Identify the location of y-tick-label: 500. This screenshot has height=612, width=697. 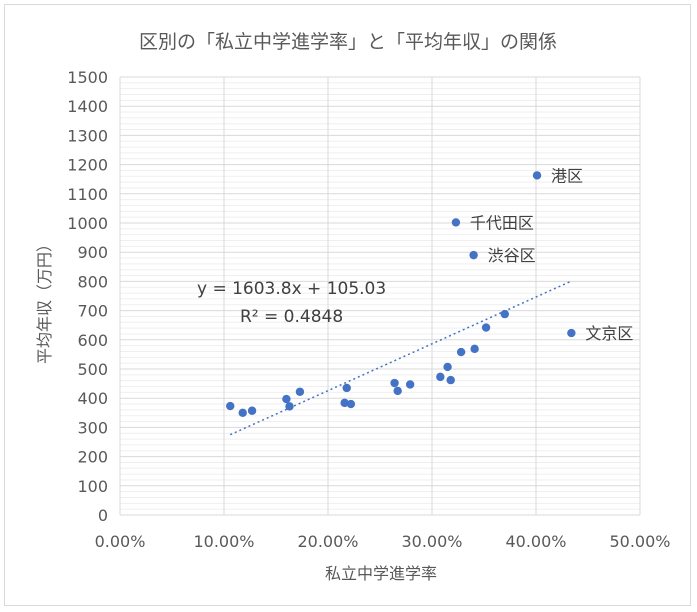
(92, 369).